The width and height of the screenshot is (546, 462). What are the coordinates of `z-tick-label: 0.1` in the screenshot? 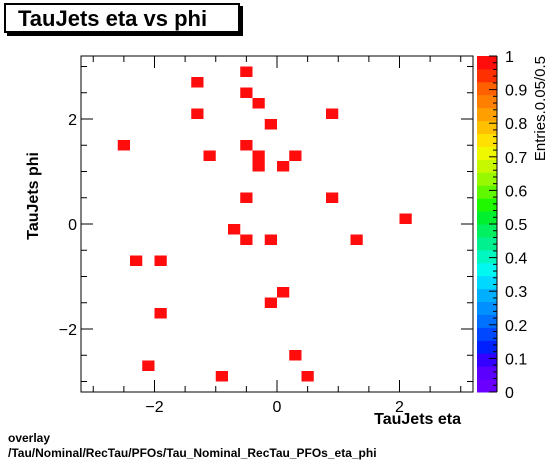 It's located at (516, 359).